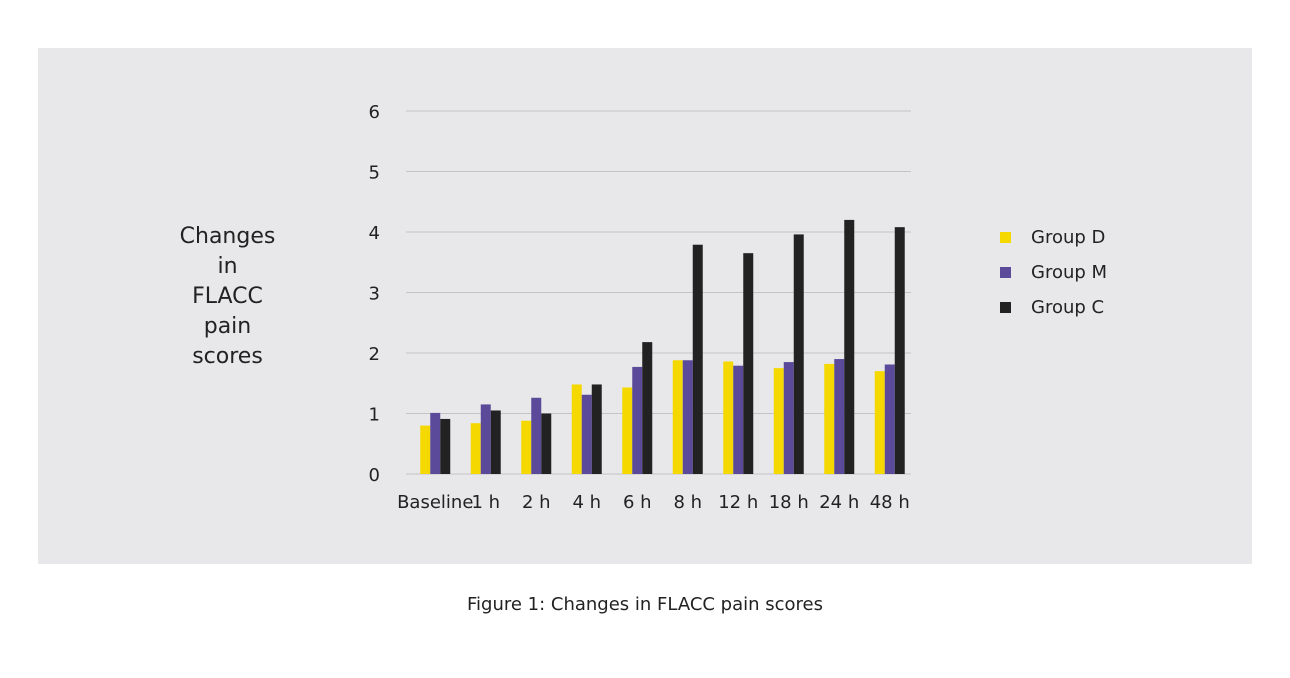 The width and height of the screenshot is (1290, 678). Describe the element at coordinates (374, 233) in the screenshot. I see `y-tick-label: 4` at that location.